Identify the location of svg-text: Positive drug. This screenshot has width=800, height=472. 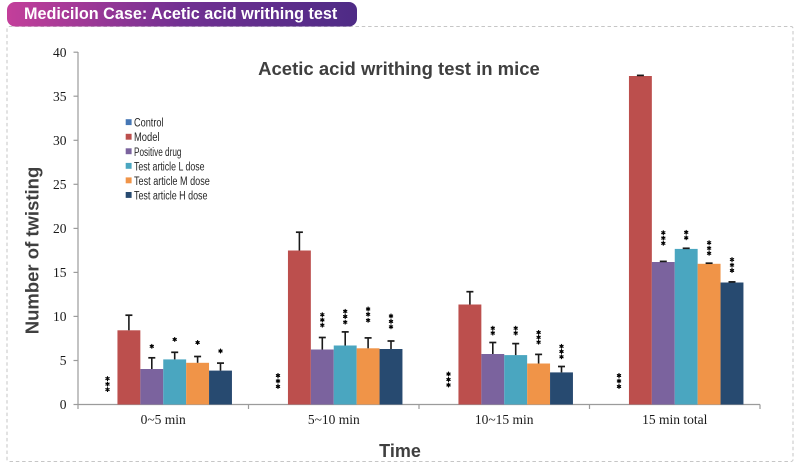
(158, 153).